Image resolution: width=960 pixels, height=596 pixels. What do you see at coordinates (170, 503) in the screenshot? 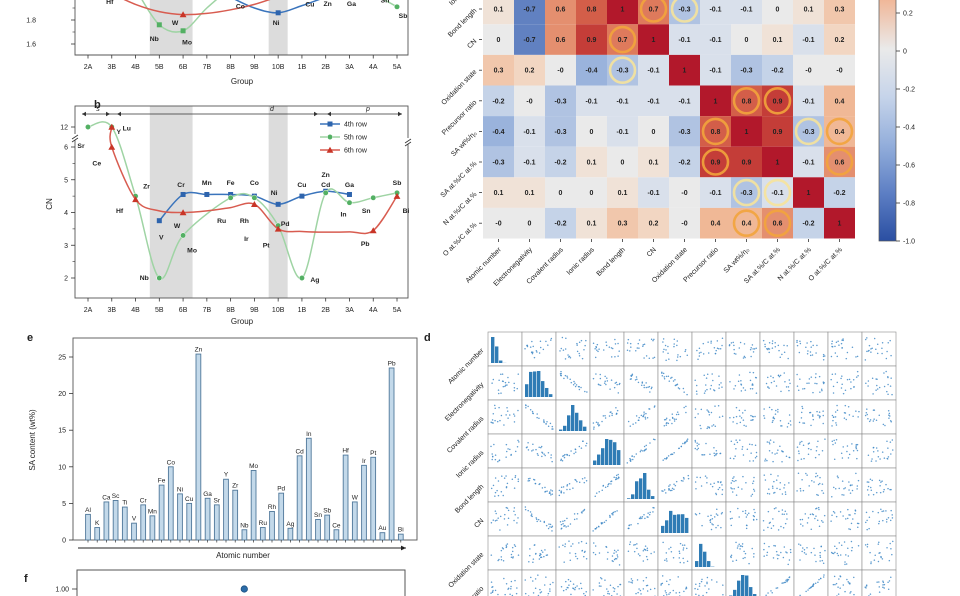
I see `bar-Co` at bounding box center [170, 503].